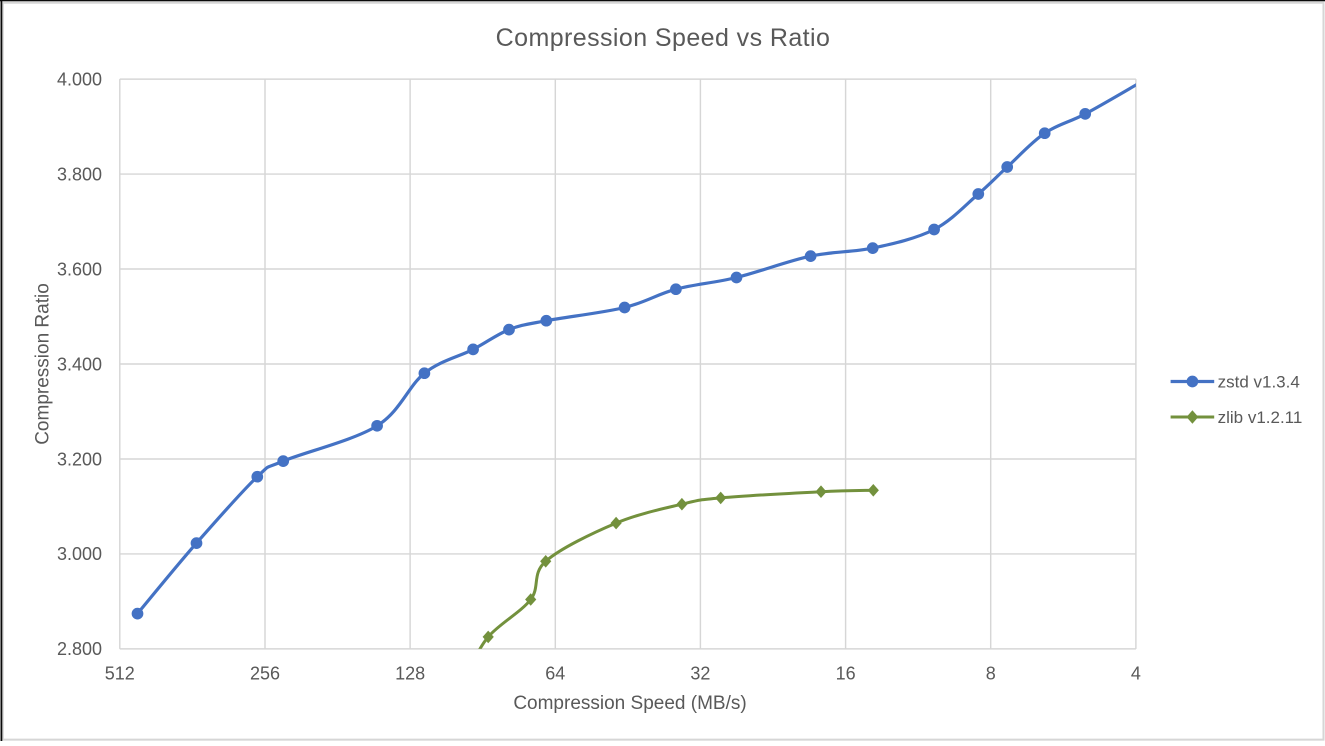  Describe the element at coordinates (120, 673) in the screenshot. I see `svg-text: 512` at that location.